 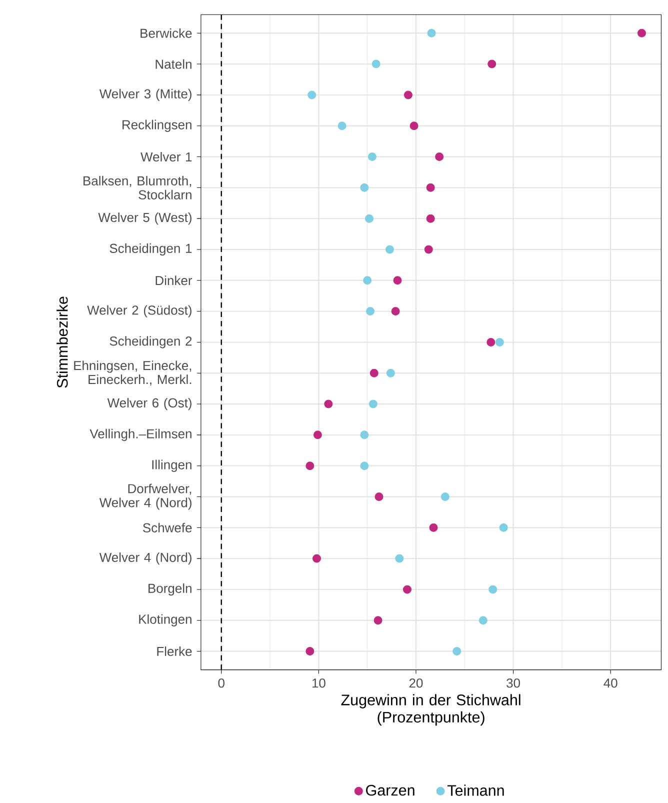 I want to click on x-tick-label: 30, so click(x=513, y=683).